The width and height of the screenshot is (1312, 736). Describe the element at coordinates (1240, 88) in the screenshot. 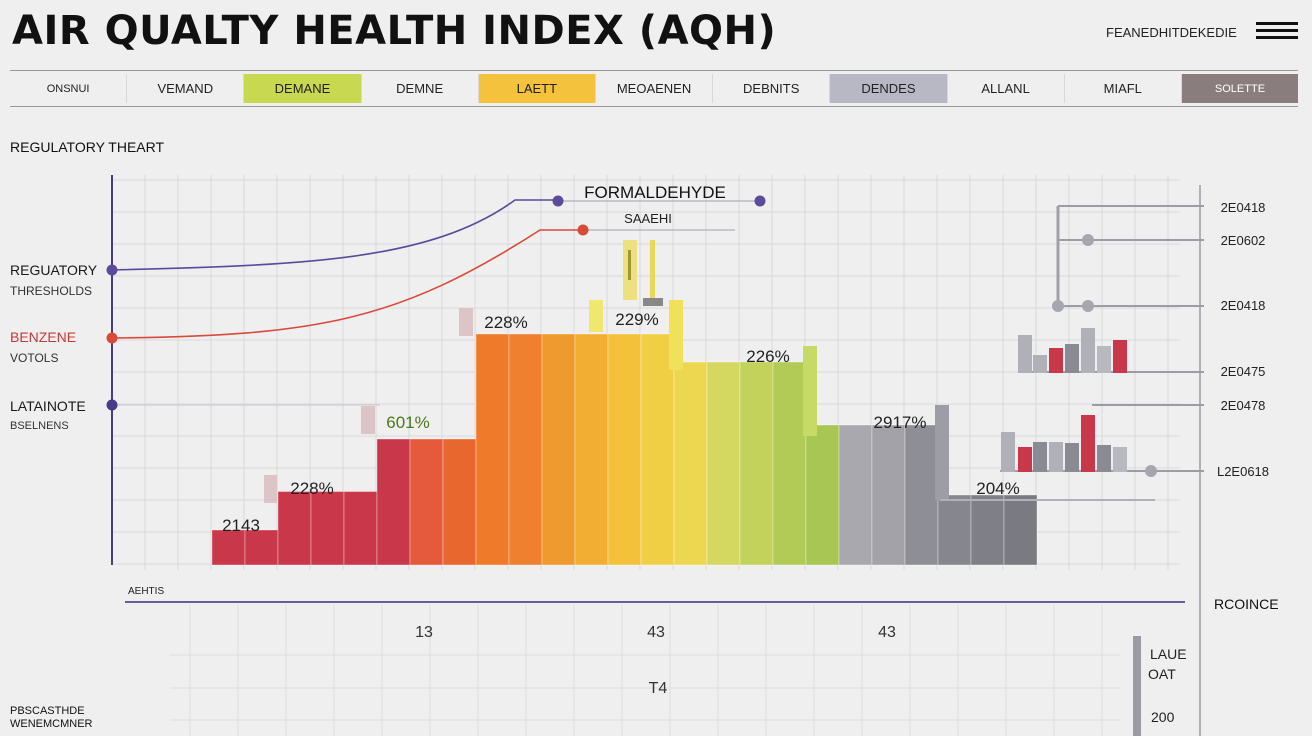

I see `tab-solette: SOLETTE` at that location.